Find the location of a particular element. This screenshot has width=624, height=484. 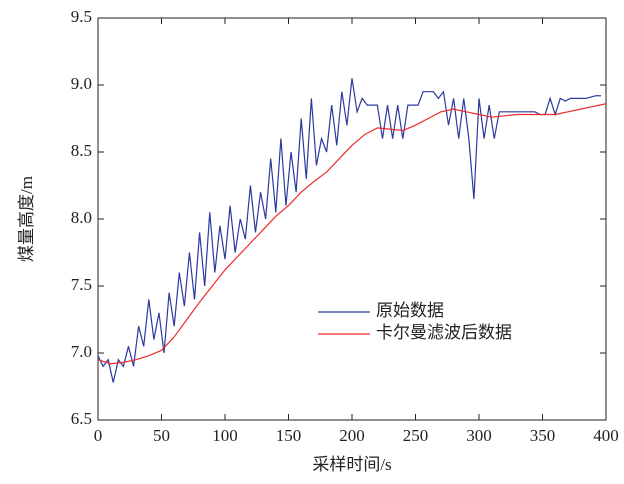

x-tick-label: 150 is located at coordinates (289, 435).